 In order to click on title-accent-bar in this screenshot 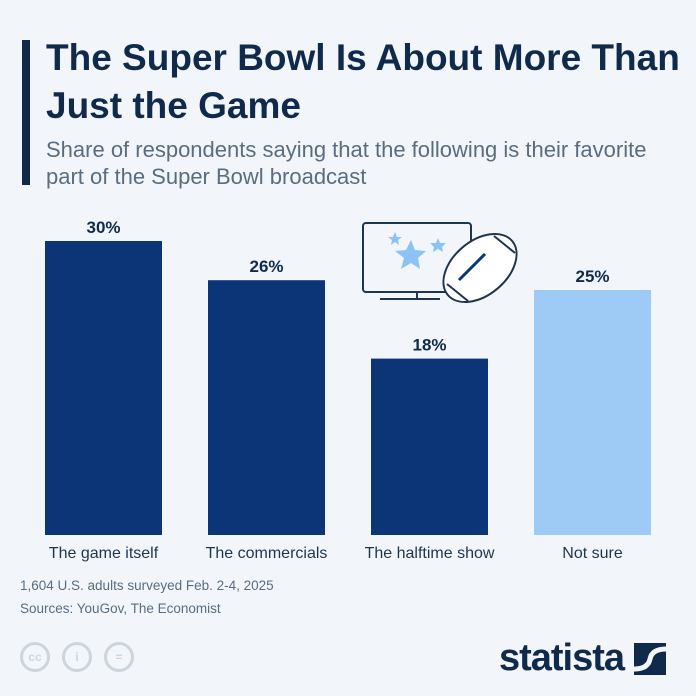, I will do `click(26, 112)`.